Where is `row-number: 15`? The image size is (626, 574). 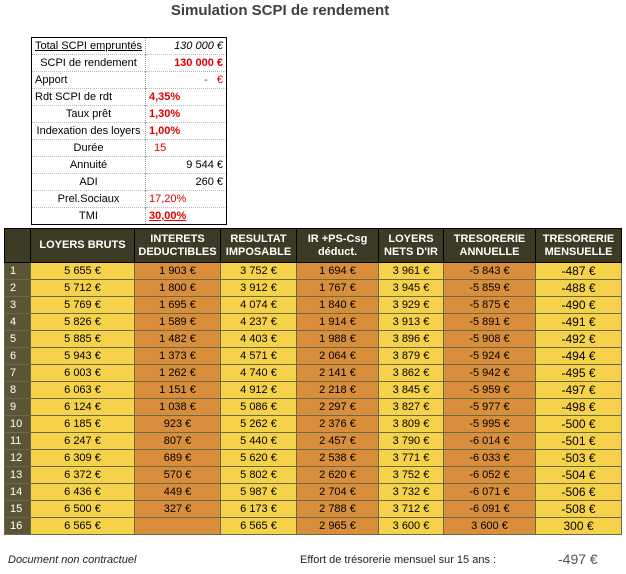
row-number: 15 is located at coordinates (17, 509).